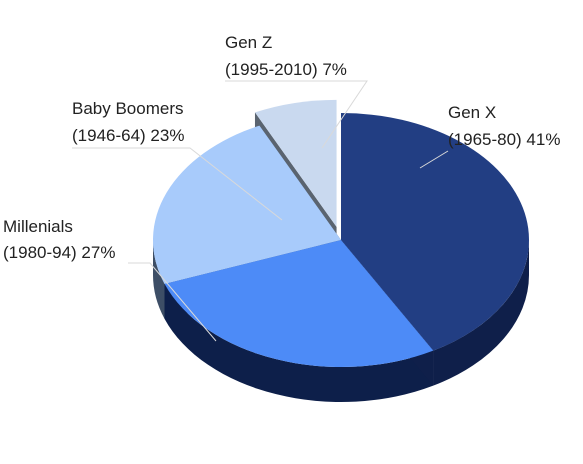  Describe the element at coordinates (481, 313) in the screenshot. I see `slice-gen-x-edge` at that location.